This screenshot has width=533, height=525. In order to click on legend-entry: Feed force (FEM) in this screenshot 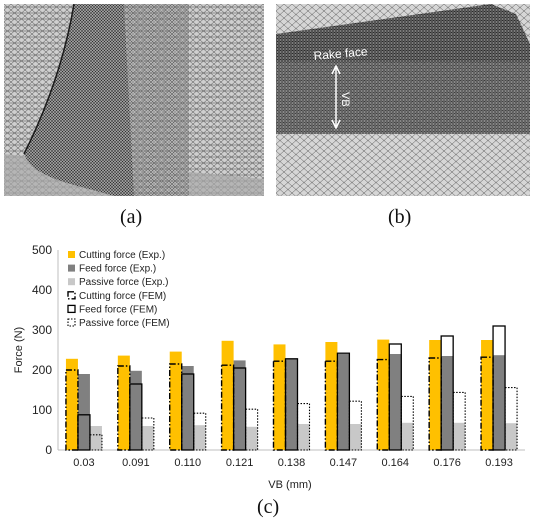, I will do `click(118, 309)`.